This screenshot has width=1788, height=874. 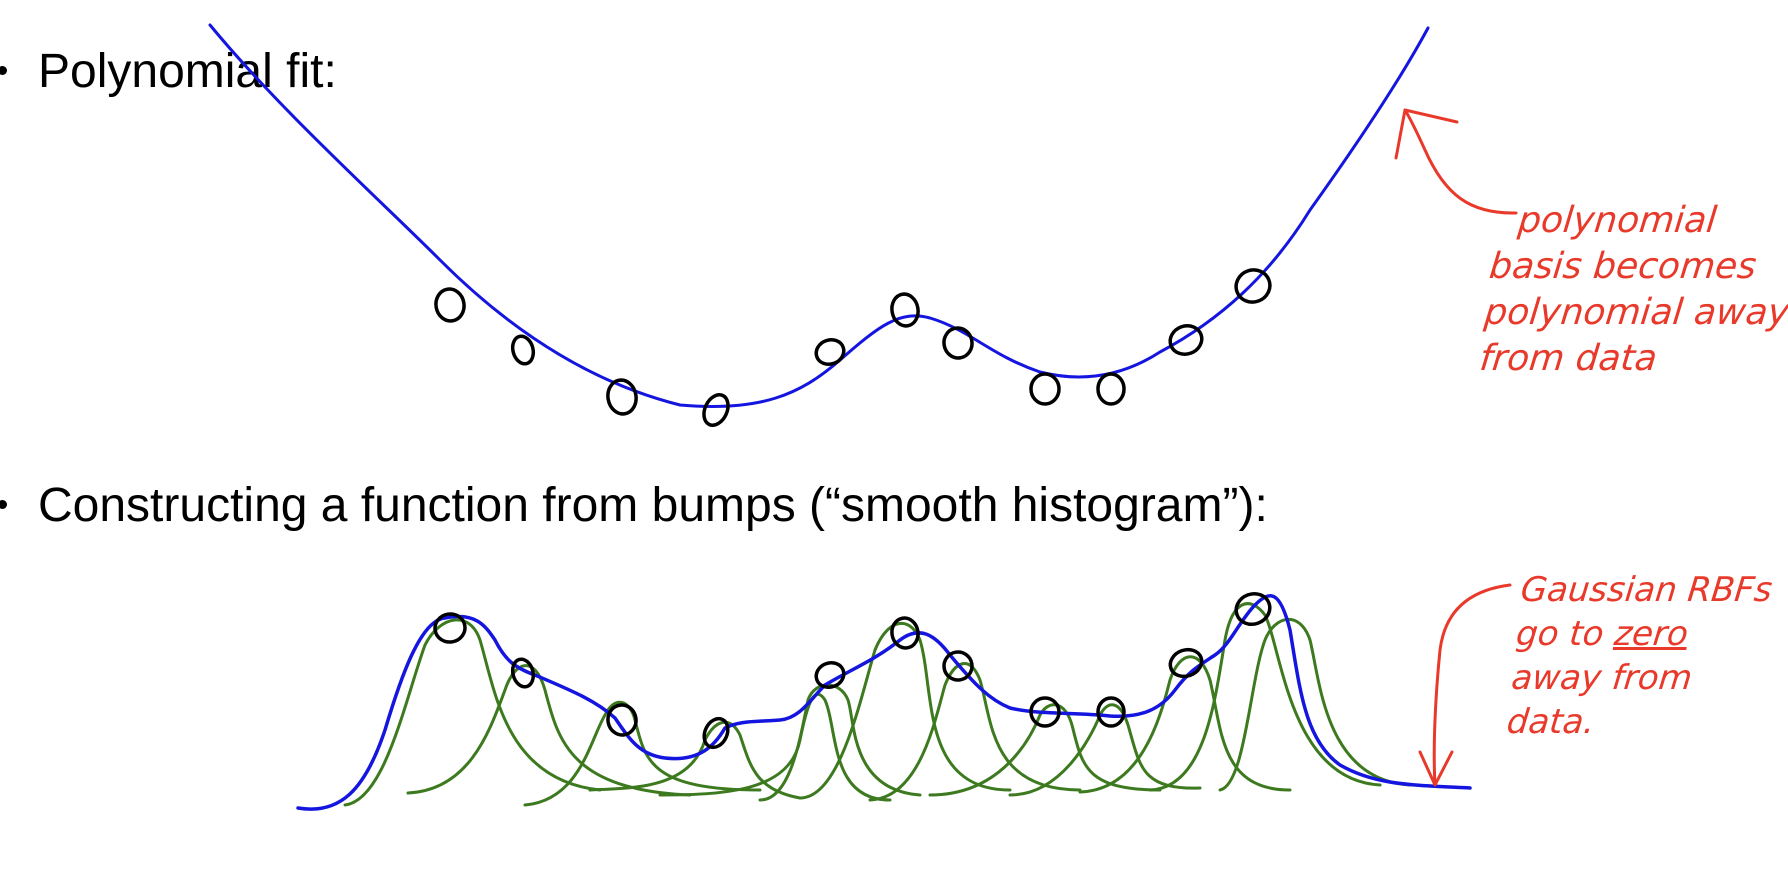 What do you see at coordinates (1617, 220) in the screenshot?
I see `annotation-line: polynomial` at bounding box center [1617, 220].